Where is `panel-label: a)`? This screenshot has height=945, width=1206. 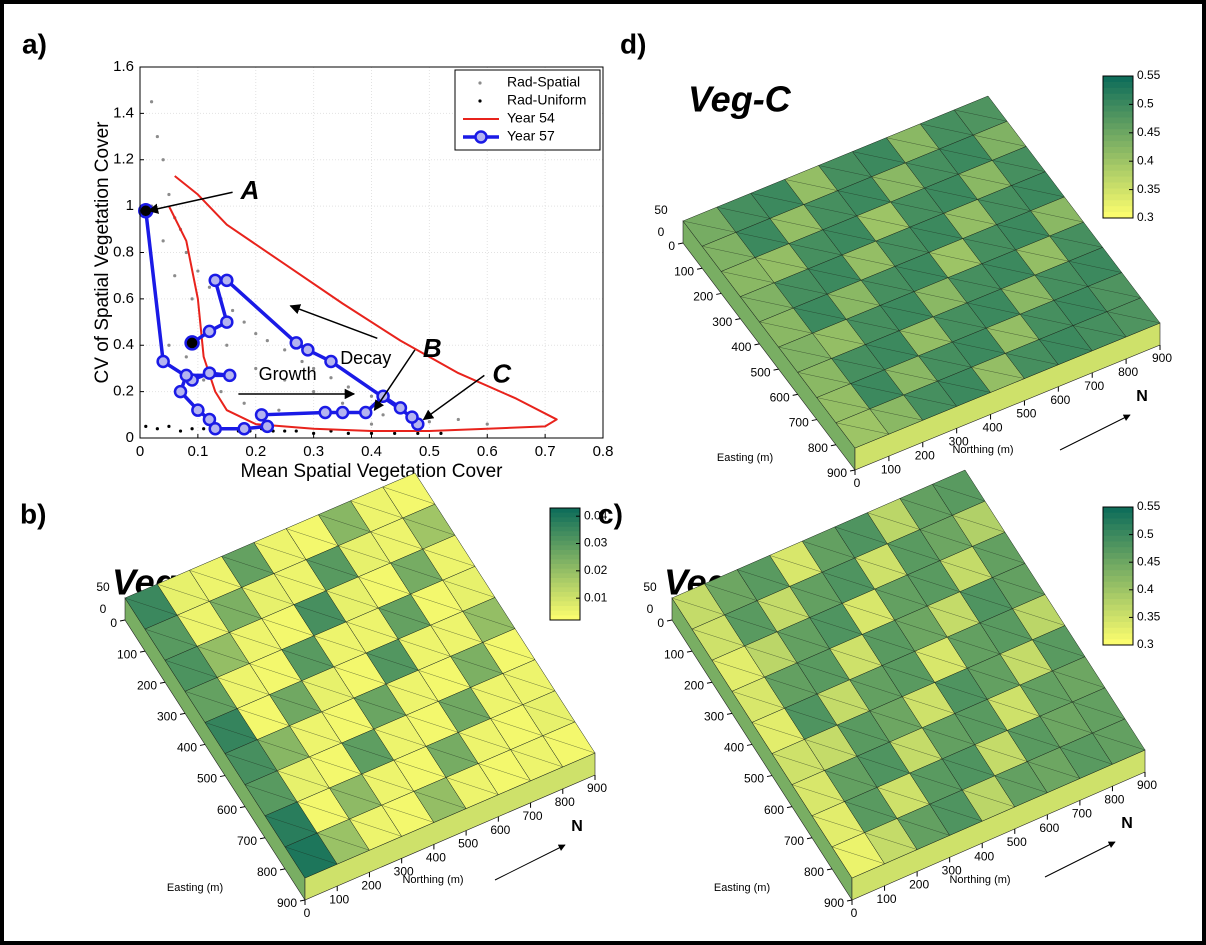 panel-label: a) is located at coordinates (34, 43).